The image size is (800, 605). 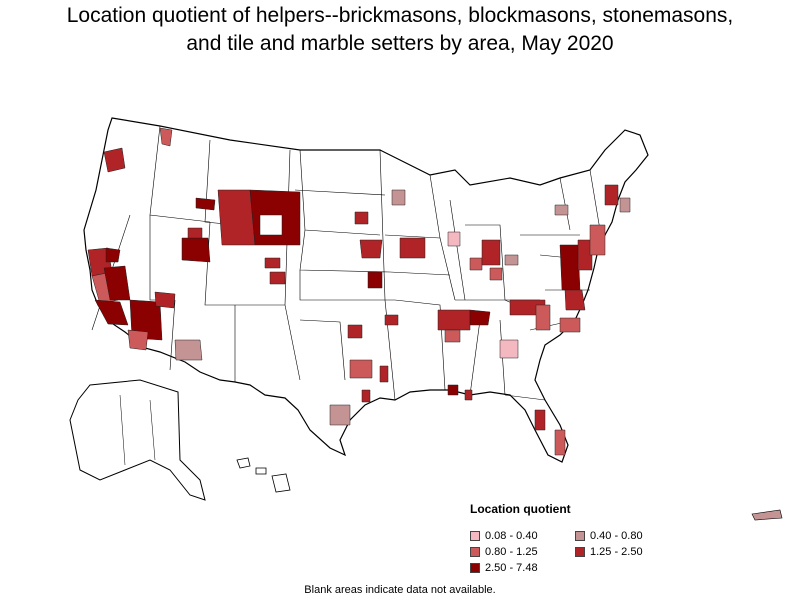 I want to click on puerto-rico, so click(x=767, y=515).